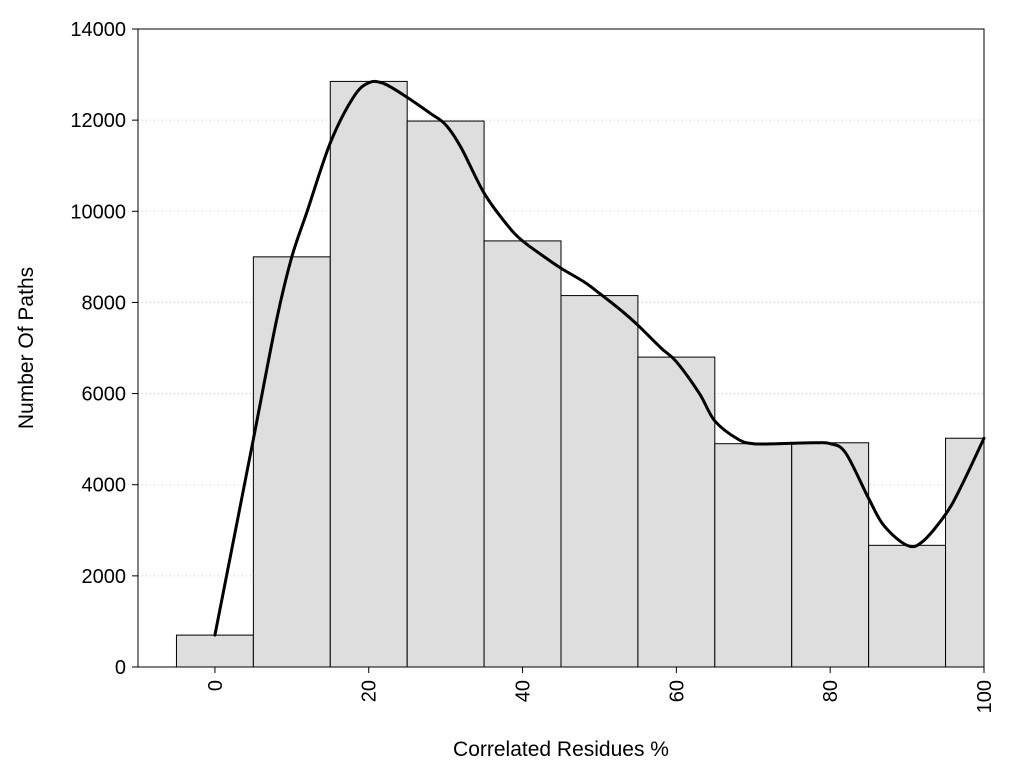  Describe the element at coordinates (104, 303) in the screenshot. I see `y-tick-label: 8000` at that location.